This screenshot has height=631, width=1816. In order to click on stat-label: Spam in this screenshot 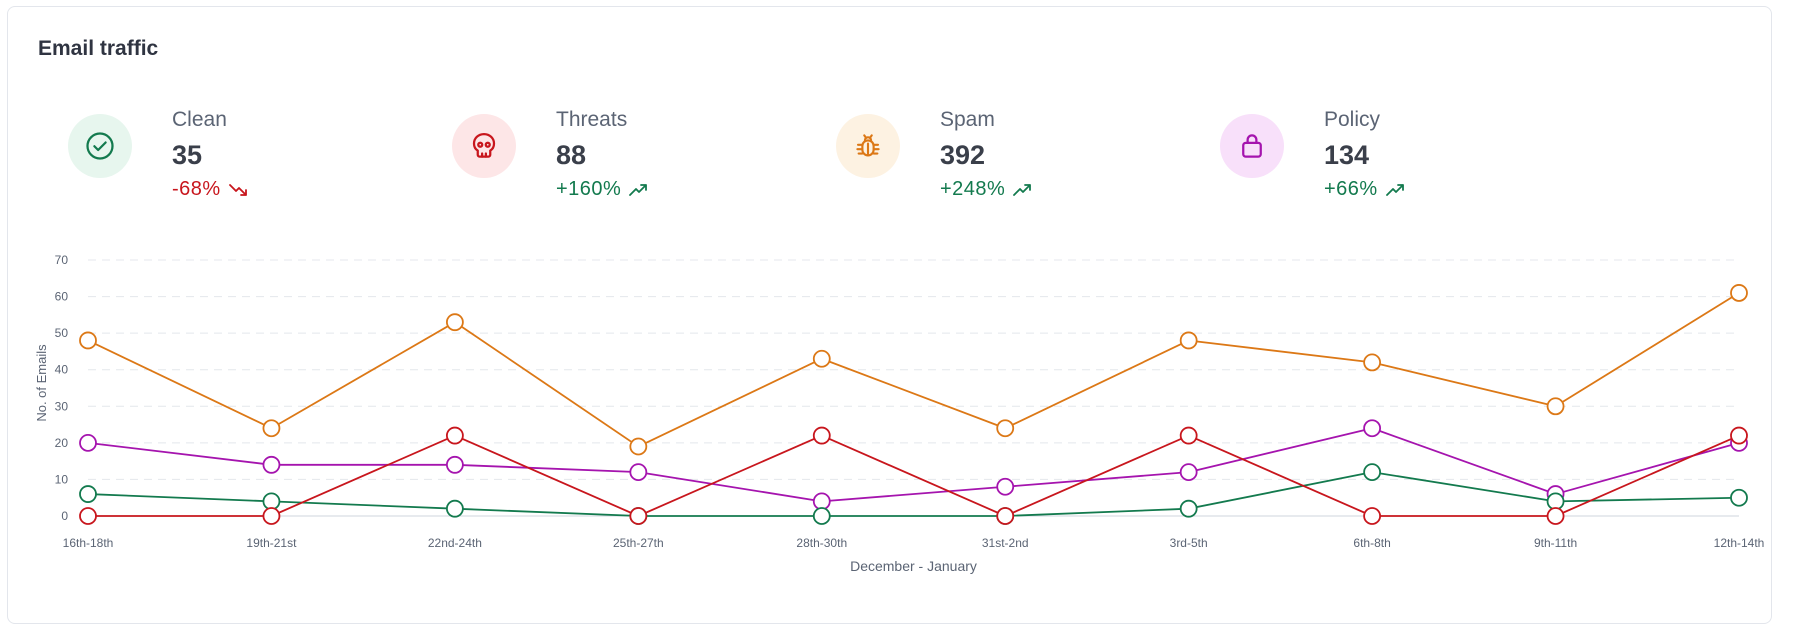, I will do `click(967, 119)`.